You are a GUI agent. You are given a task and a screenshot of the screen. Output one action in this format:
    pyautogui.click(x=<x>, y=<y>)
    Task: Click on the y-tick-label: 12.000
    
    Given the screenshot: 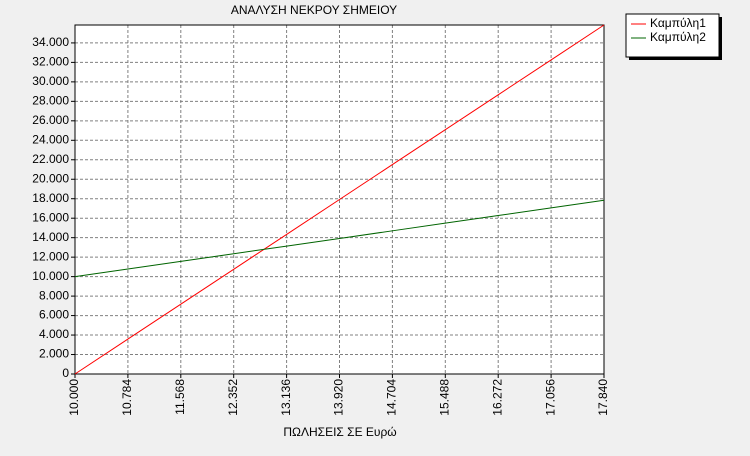 What is the action you would take?
    pyautogui.click(x=50, y=256)
    